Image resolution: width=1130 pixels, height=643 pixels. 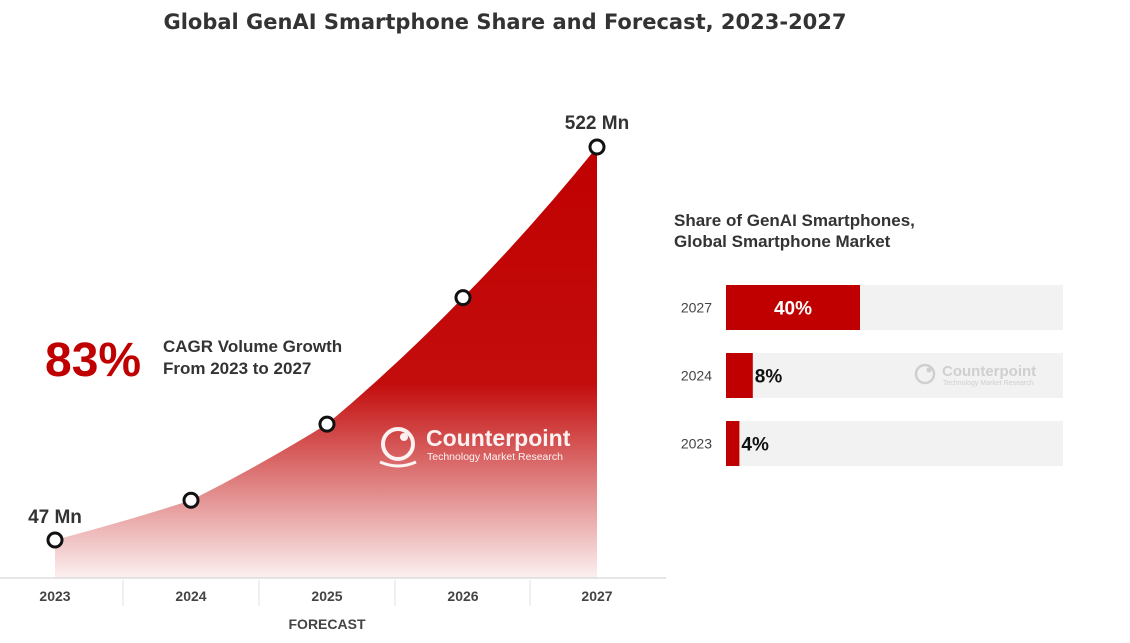 I want to click on bar-watermark-tagline: Technology Market Research, so click(x=988, y=383).